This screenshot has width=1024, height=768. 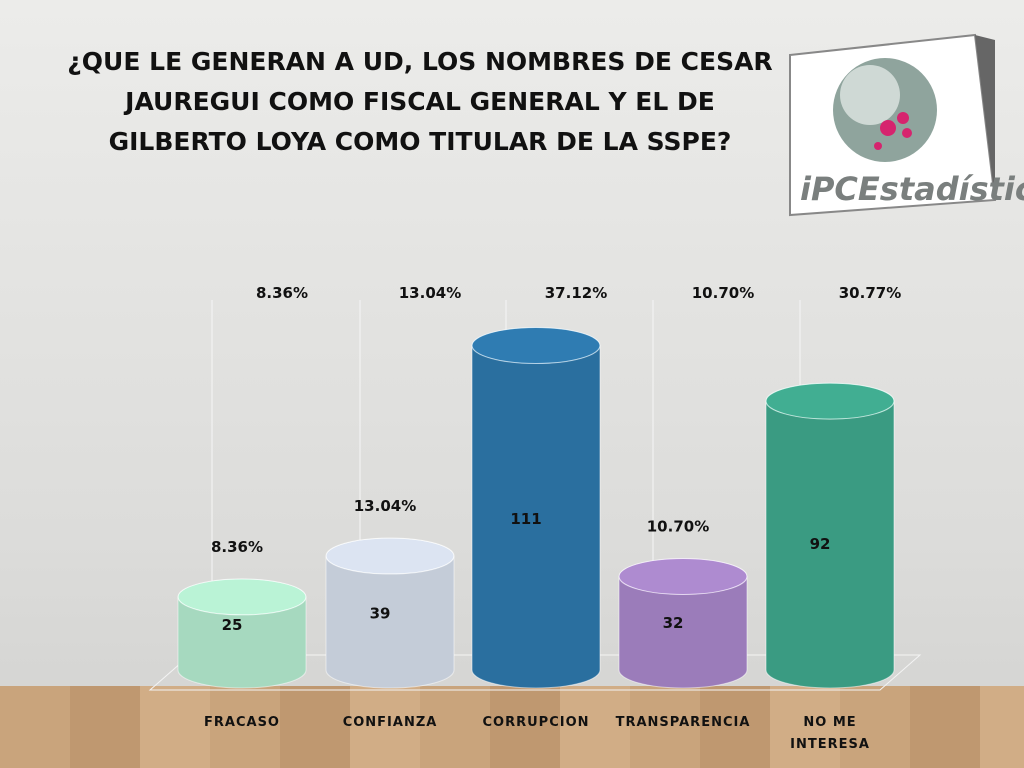 What do you see at coordinates (232, 625) in the screenshot?
I see `value-label: 25` at bounding box center [232, 625].